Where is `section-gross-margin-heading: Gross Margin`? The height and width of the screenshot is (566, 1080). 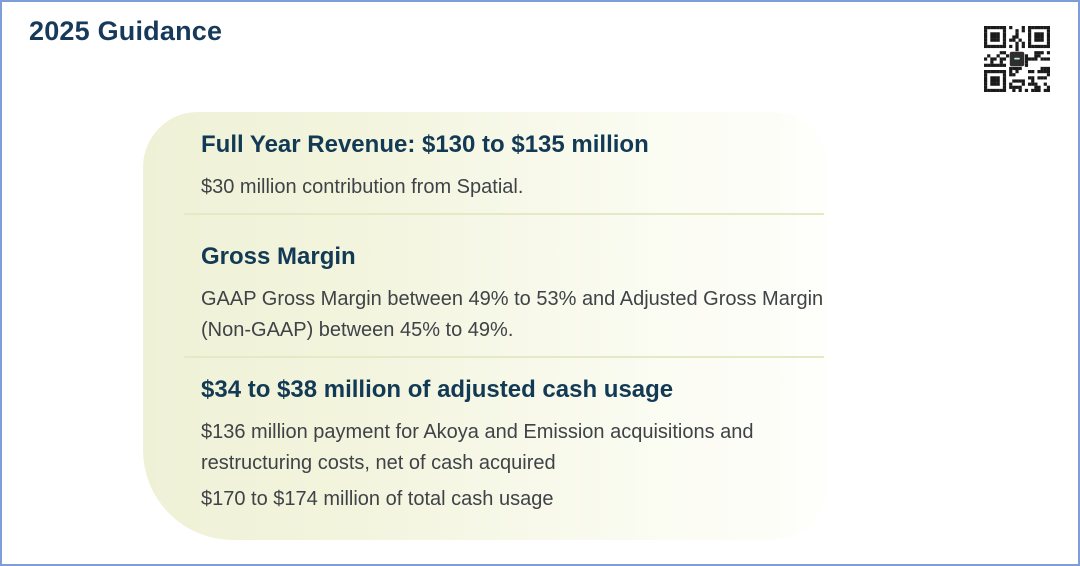 section-gross-margin-heading: Gross Margin is located at coordinates (278, 256).